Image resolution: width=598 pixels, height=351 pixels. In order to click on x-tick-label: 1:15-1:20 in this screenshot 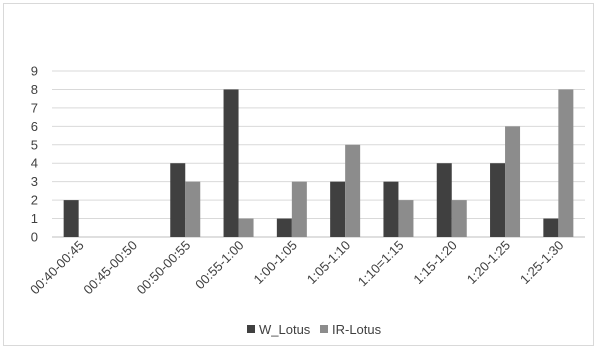, I will do `click(434, 262)`.